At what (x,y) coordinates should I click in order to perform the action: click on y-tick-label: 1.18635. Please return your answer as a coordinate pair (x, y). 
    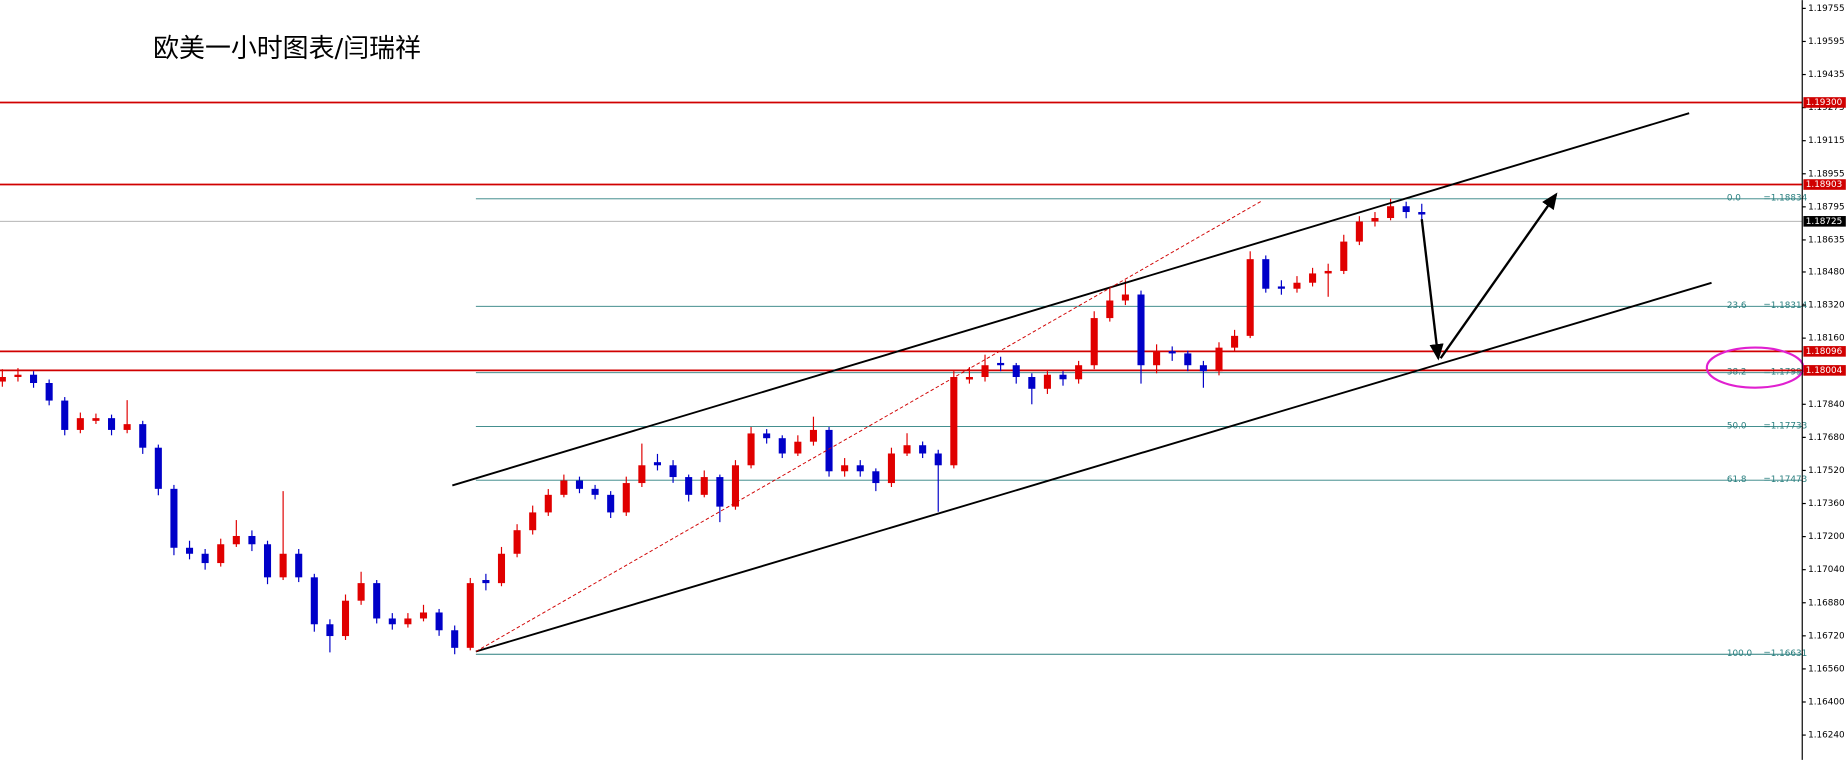
    Looking at the image, I should click on (1826, 240).